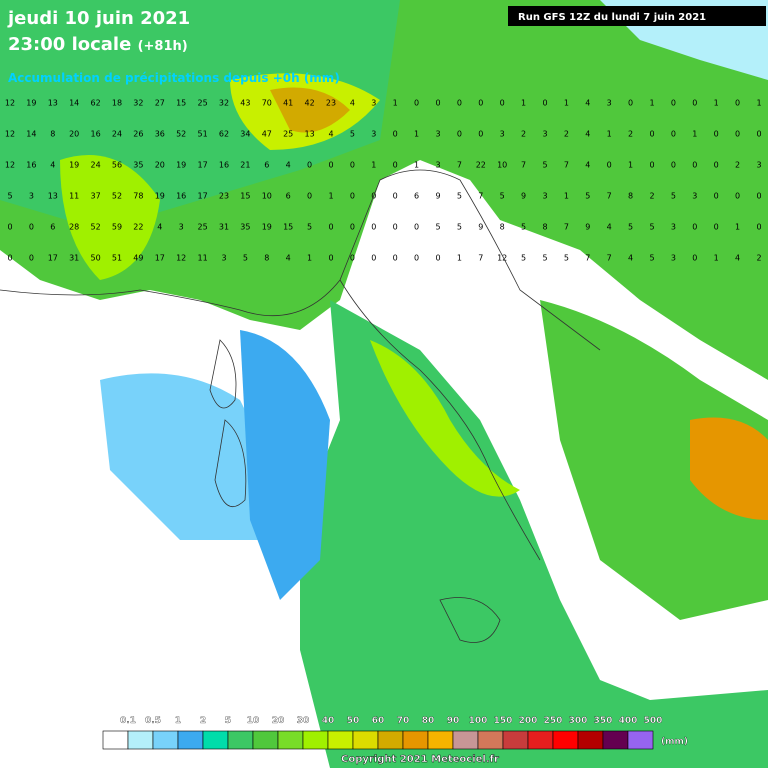 The height and width of the screenshot is (772, 768). I want to click on copyright: Copyright 2021 Meteociel.fr, so click(420, 759).